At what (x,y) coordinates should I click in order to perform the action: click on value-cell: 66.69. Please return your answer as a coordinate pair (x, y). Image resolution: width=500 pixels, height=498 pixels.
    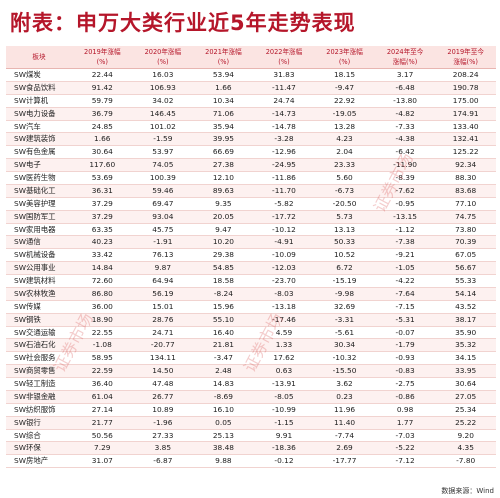
    Looking at the image, I should click on (223, 152).